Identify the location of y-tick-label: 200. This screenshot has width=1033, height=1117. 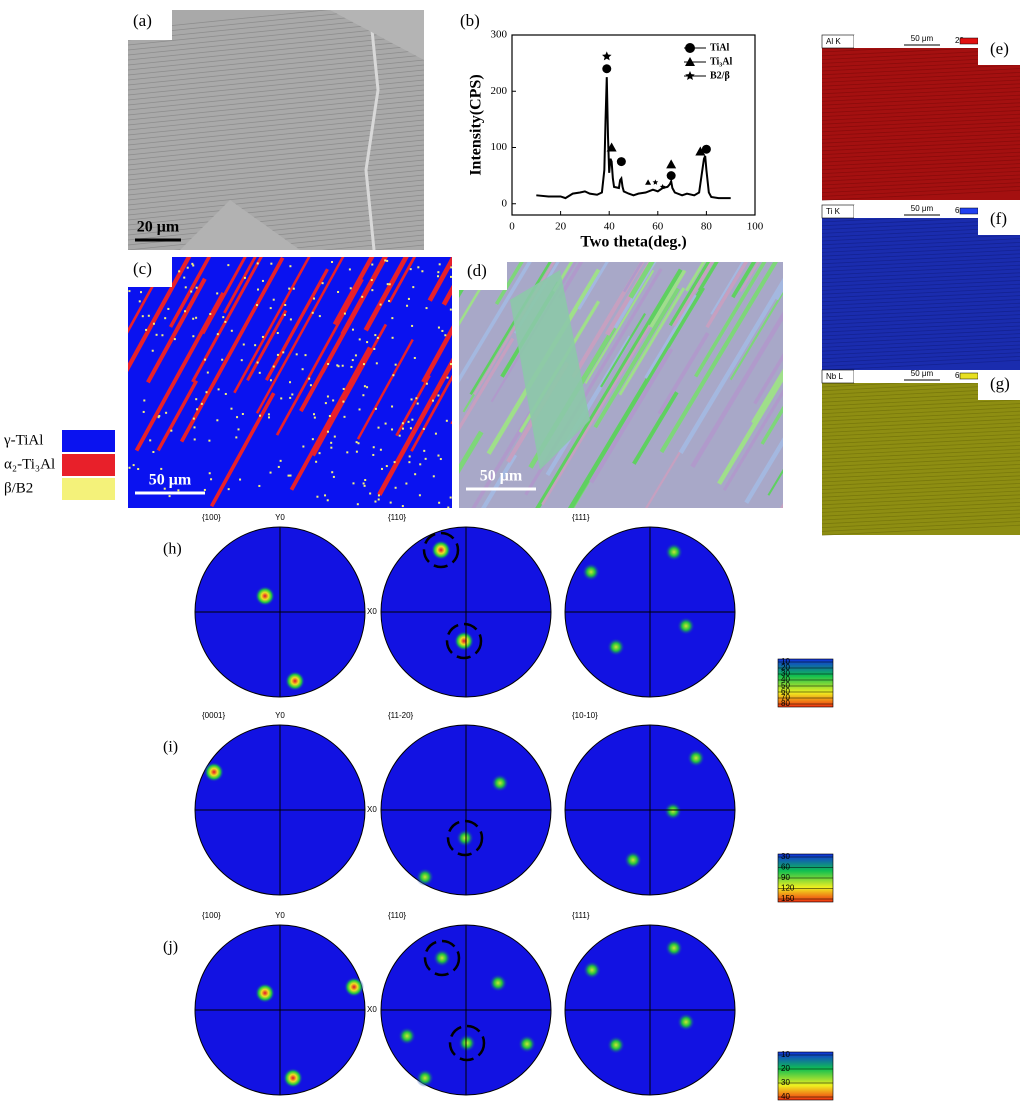
(499, 91).